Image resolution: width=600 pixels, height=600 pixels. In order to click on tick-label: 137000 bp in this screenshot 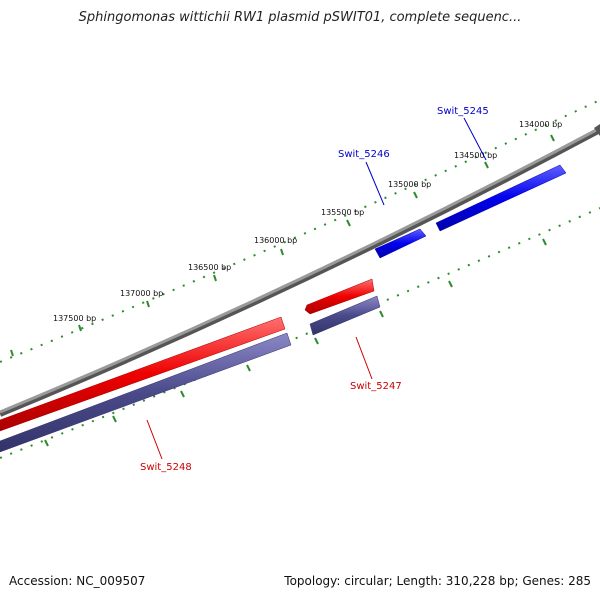, I will do `click(141, 293)`.